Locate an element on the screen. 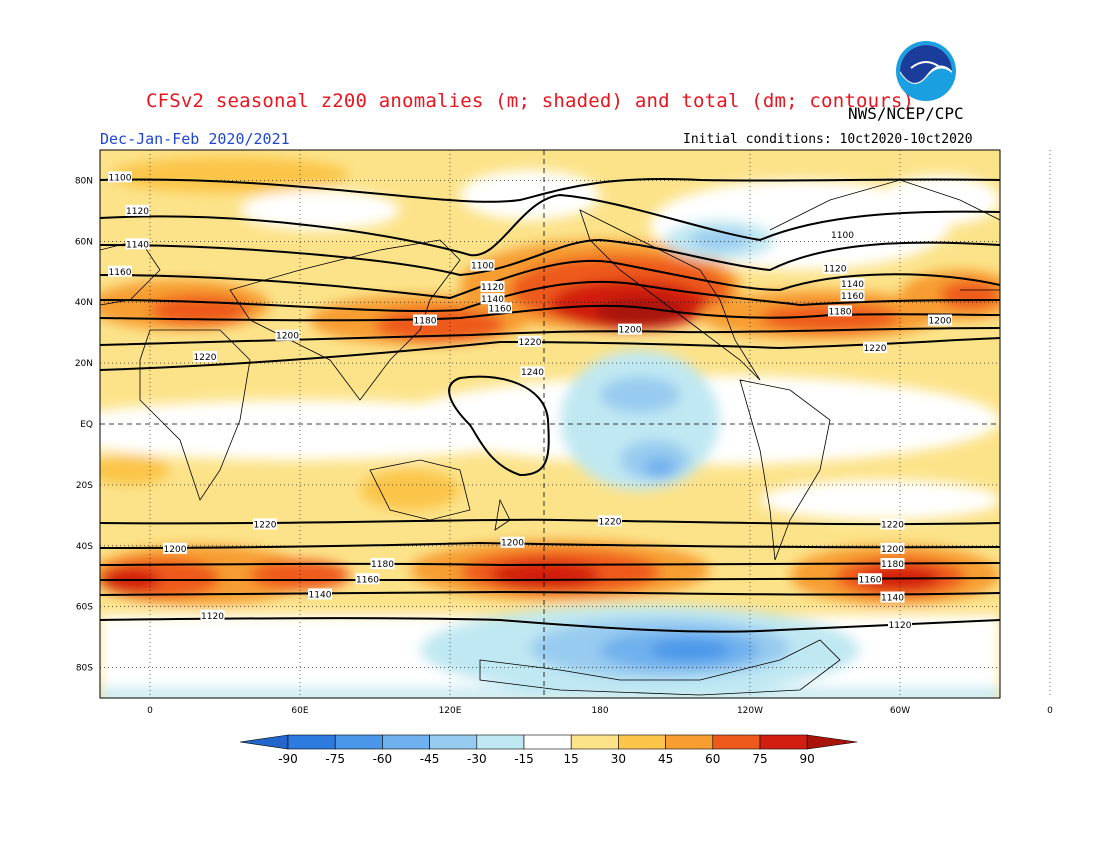 This screenshot has width=1100, height=850. colorbar-tick-label: -75 is located at coordinates (335, 759).